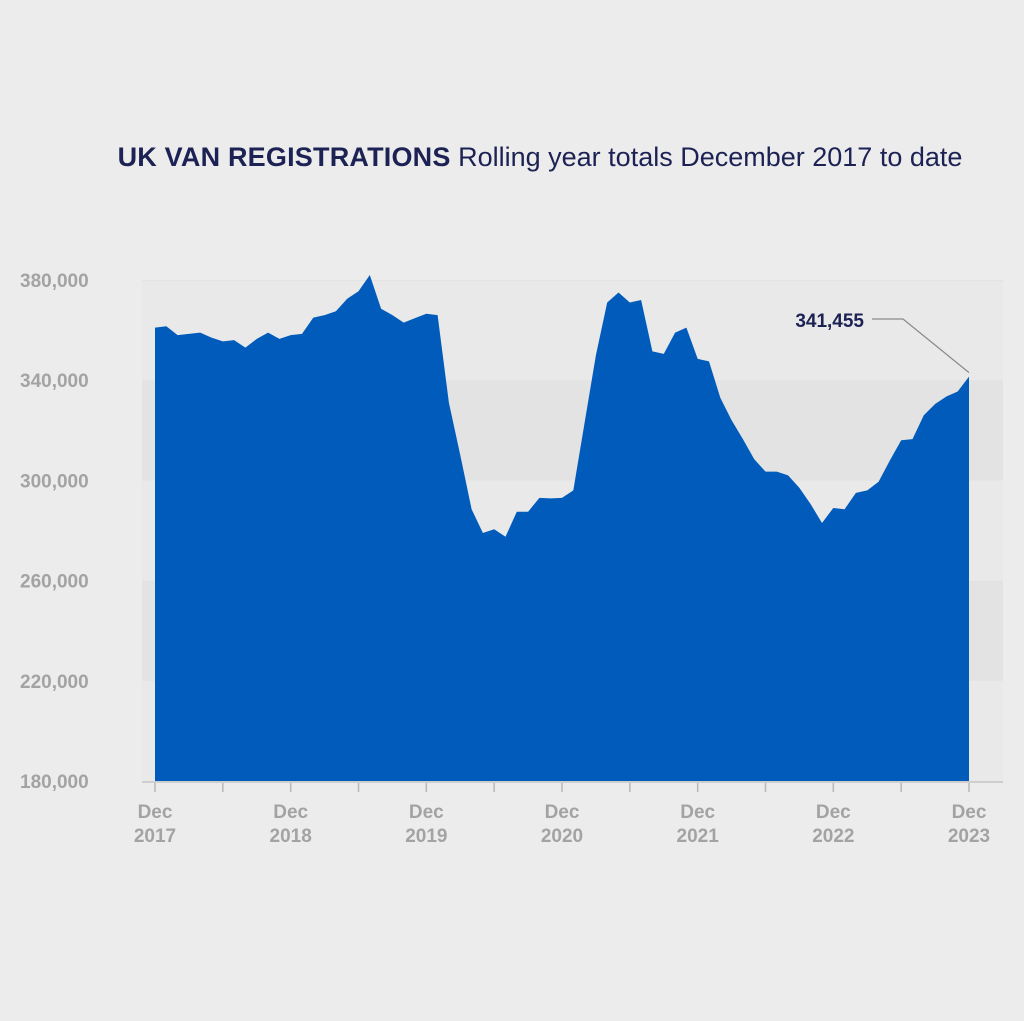  I want to click on y-tick-label: 180,000, so click(54, 782).